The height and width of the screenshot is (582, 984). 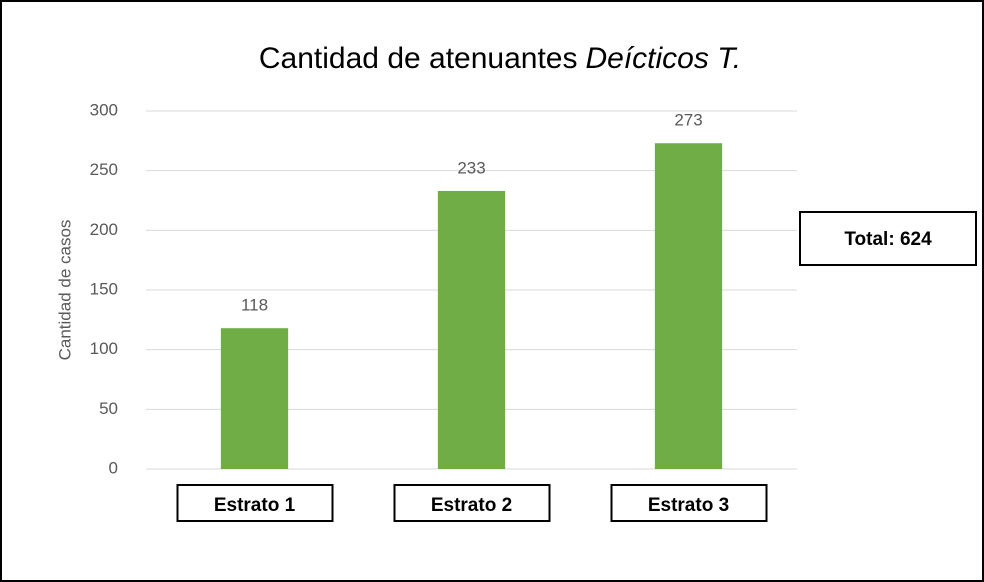 What do you see at coordinates (663, 58) in the screenshot?
I see `title-emphasis: Deícticos T.` at bounding box center [663, 58].